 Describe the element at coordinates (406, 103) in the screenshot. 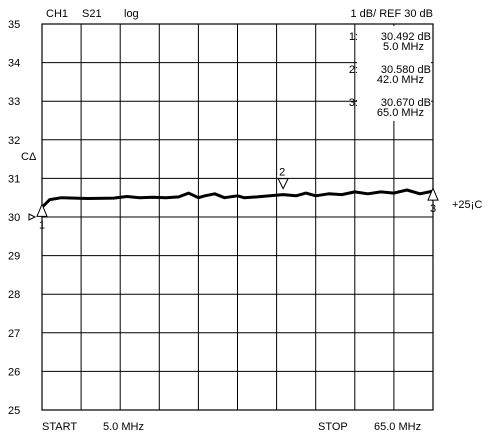

I see `marker-3-readout-value: 30.670 dB` at that location.